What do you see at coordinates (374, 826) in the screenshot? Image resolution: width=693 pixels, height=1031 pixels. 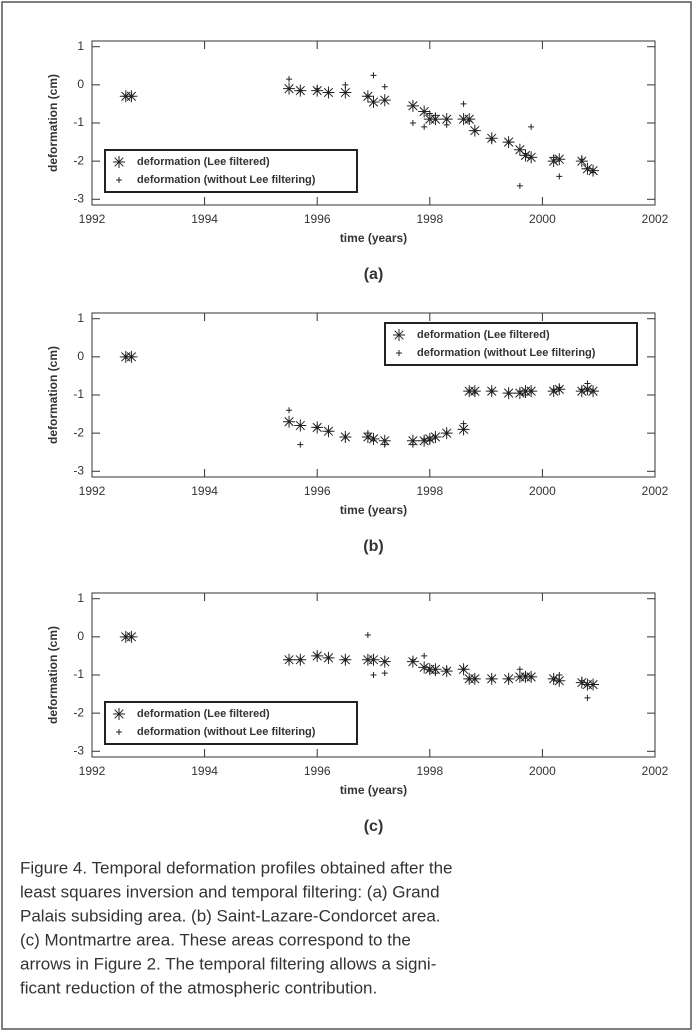 I see `panel-label: (c)` at bounding box center [374, 826].